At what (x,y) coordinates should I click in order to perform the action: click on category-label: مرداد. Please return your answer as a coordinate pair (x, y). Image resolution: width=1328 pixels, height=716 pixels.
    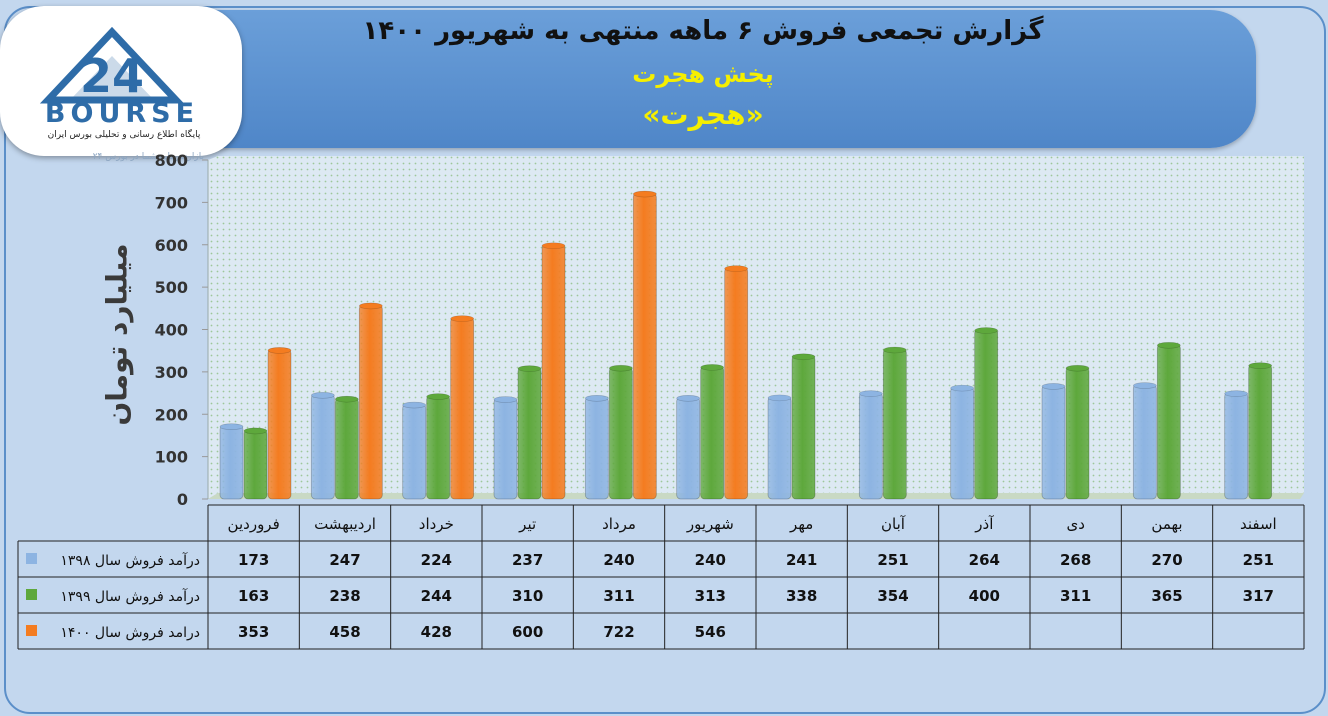
    Looking at the image, I should click on (619, 524).